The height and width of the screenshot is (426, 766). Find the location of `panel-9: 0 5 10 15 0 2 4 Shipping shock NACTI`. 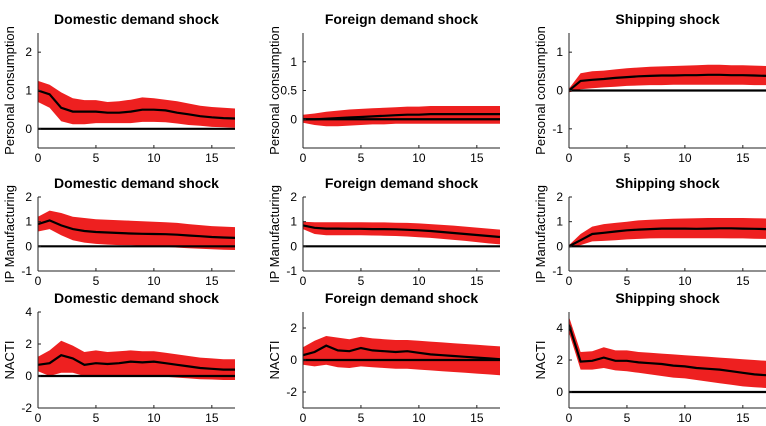

panel-9: 0 5 10 15 0 2 4 Shipping shock NACTI is located at coordinates (649, 357).